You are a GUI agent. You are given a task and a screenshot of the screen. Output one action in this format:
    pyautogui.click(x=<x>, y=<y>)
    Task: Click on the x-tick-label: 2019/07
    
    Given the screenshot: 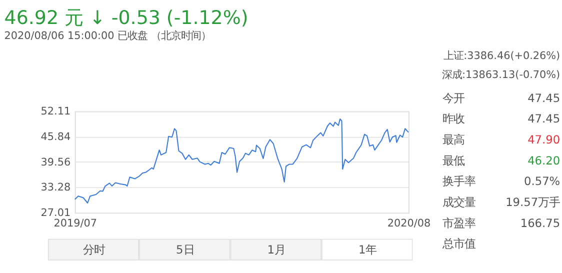 What is the action you would take?
    pyautogui.click(x=75, y=223)
    